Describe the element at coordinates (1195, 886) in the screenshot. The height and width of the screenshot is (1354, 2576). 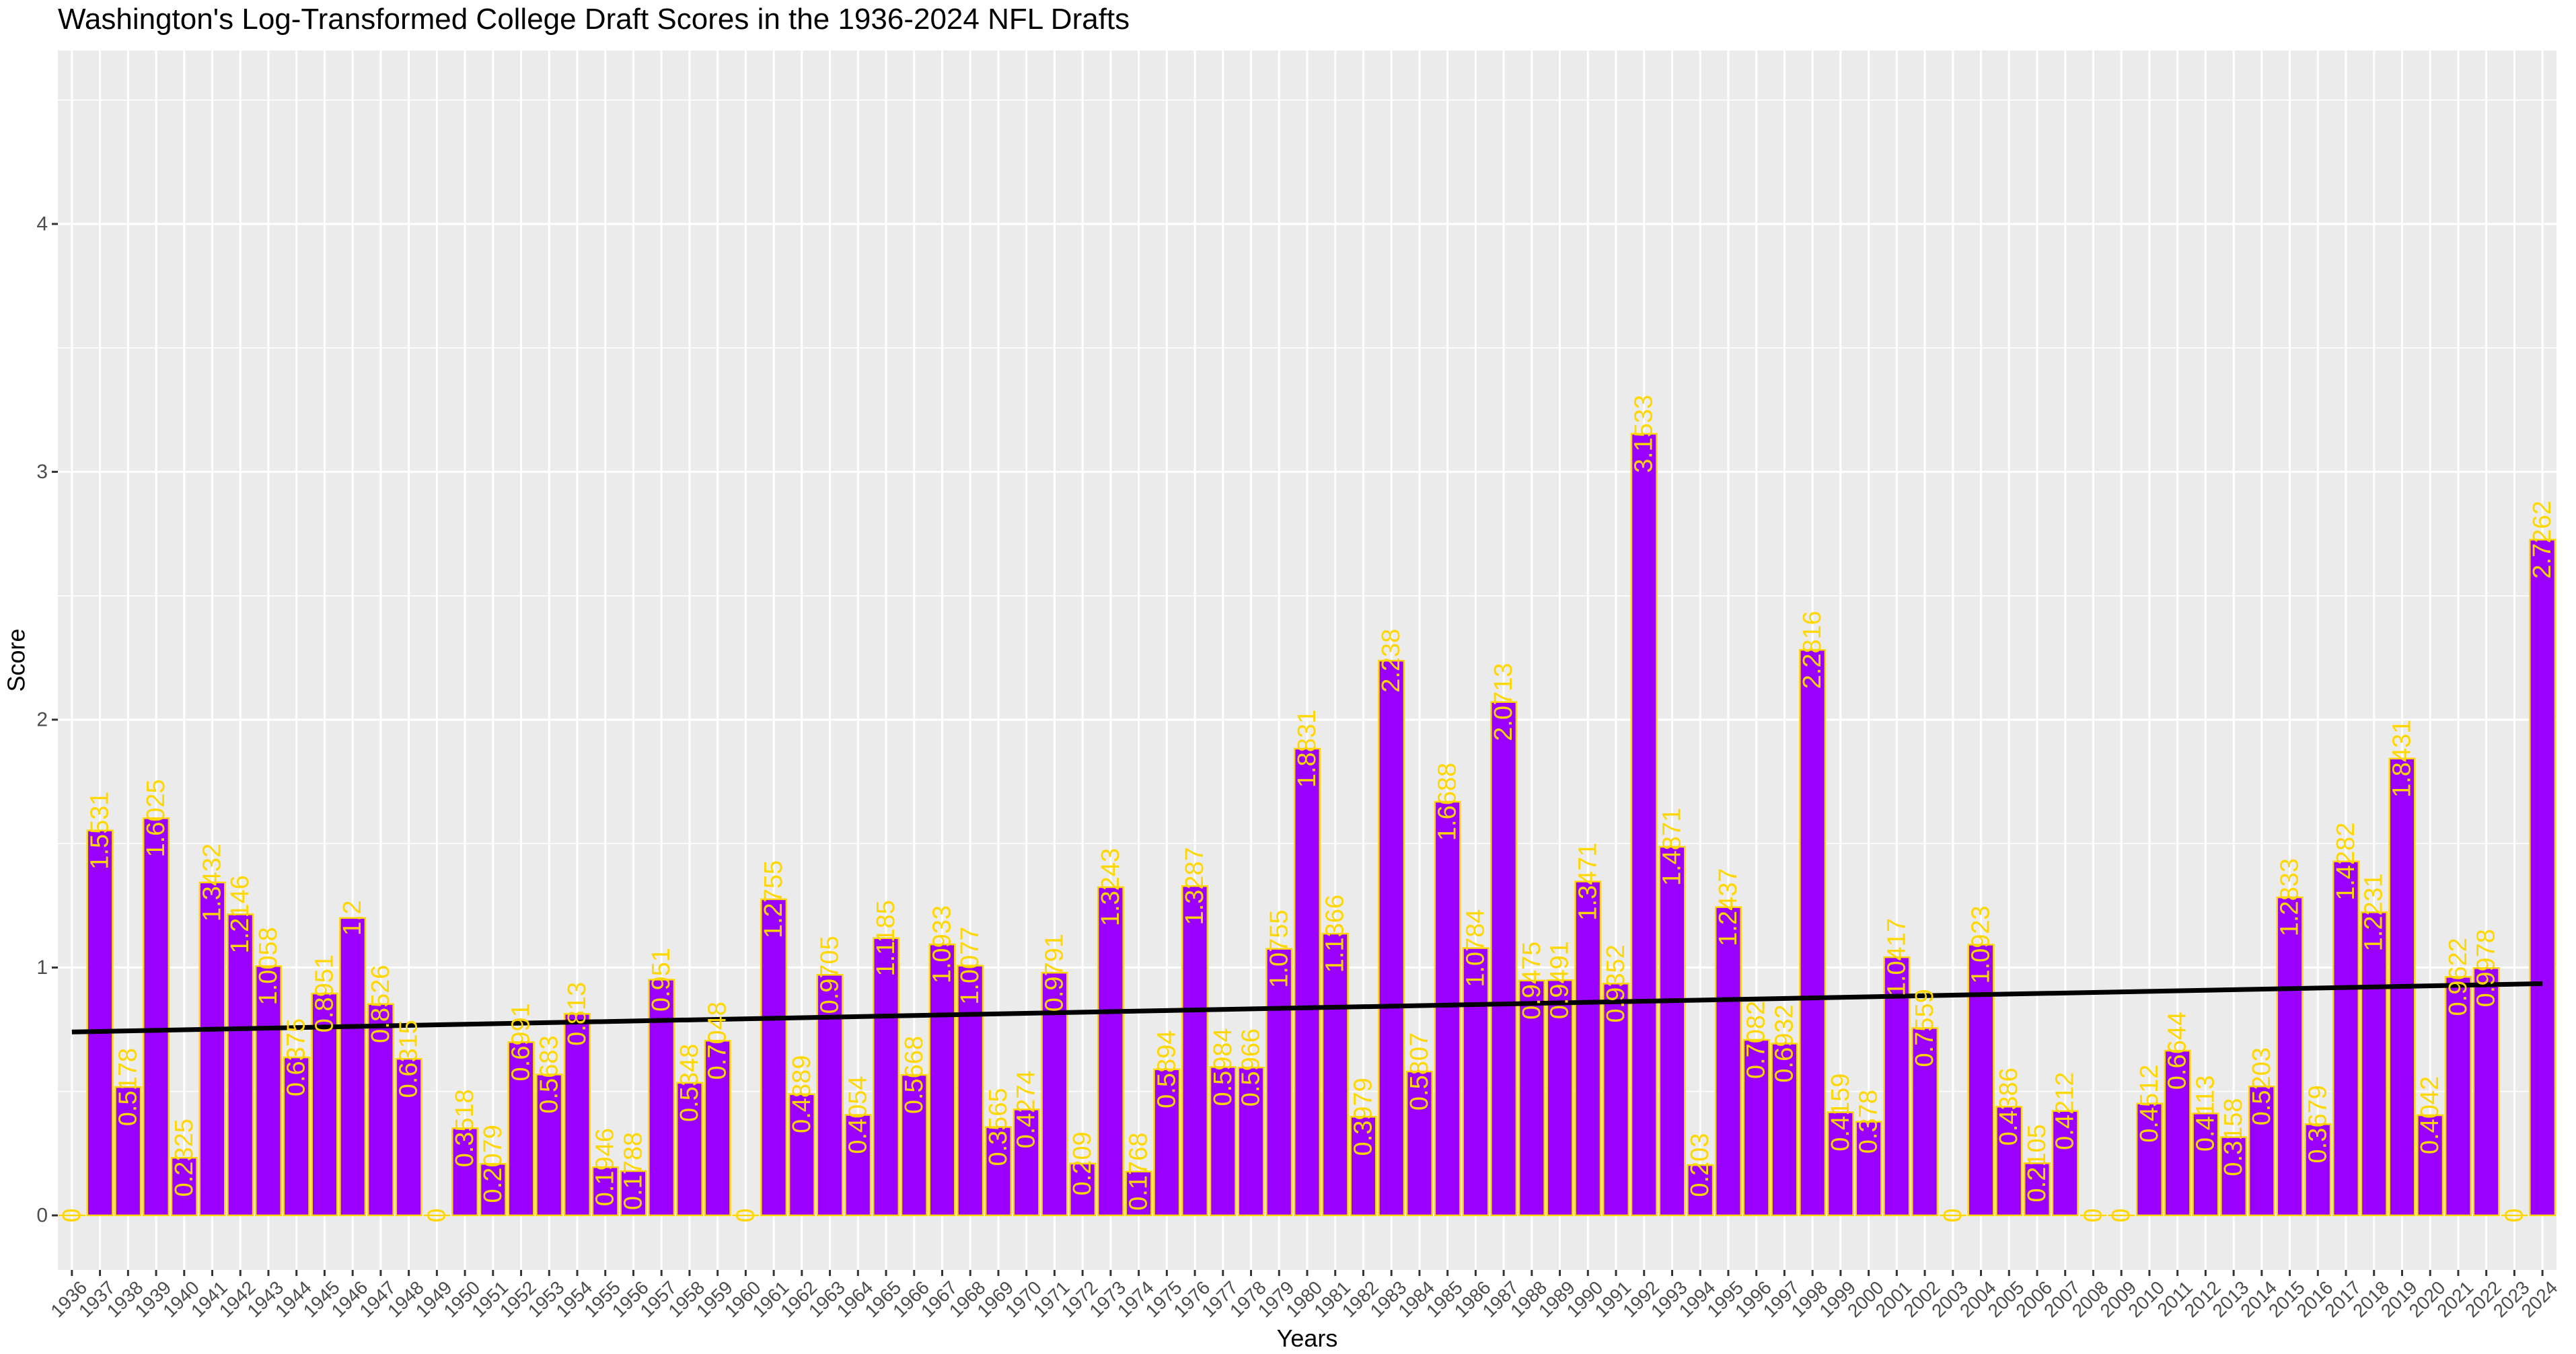
I see `bar-value-label: 1.3287` at that location.